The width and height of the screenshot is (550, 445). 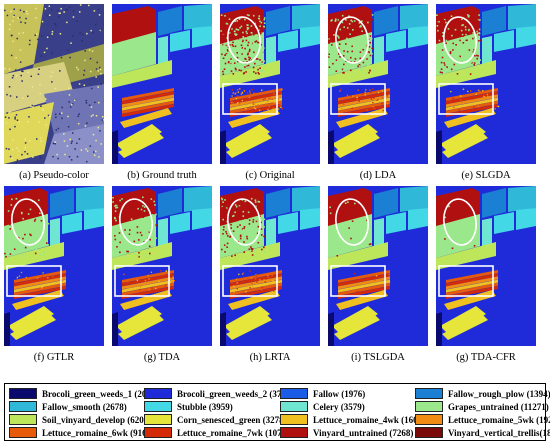 I want to click on legend-label: Stubble (3959), so click(x=205, y=406).